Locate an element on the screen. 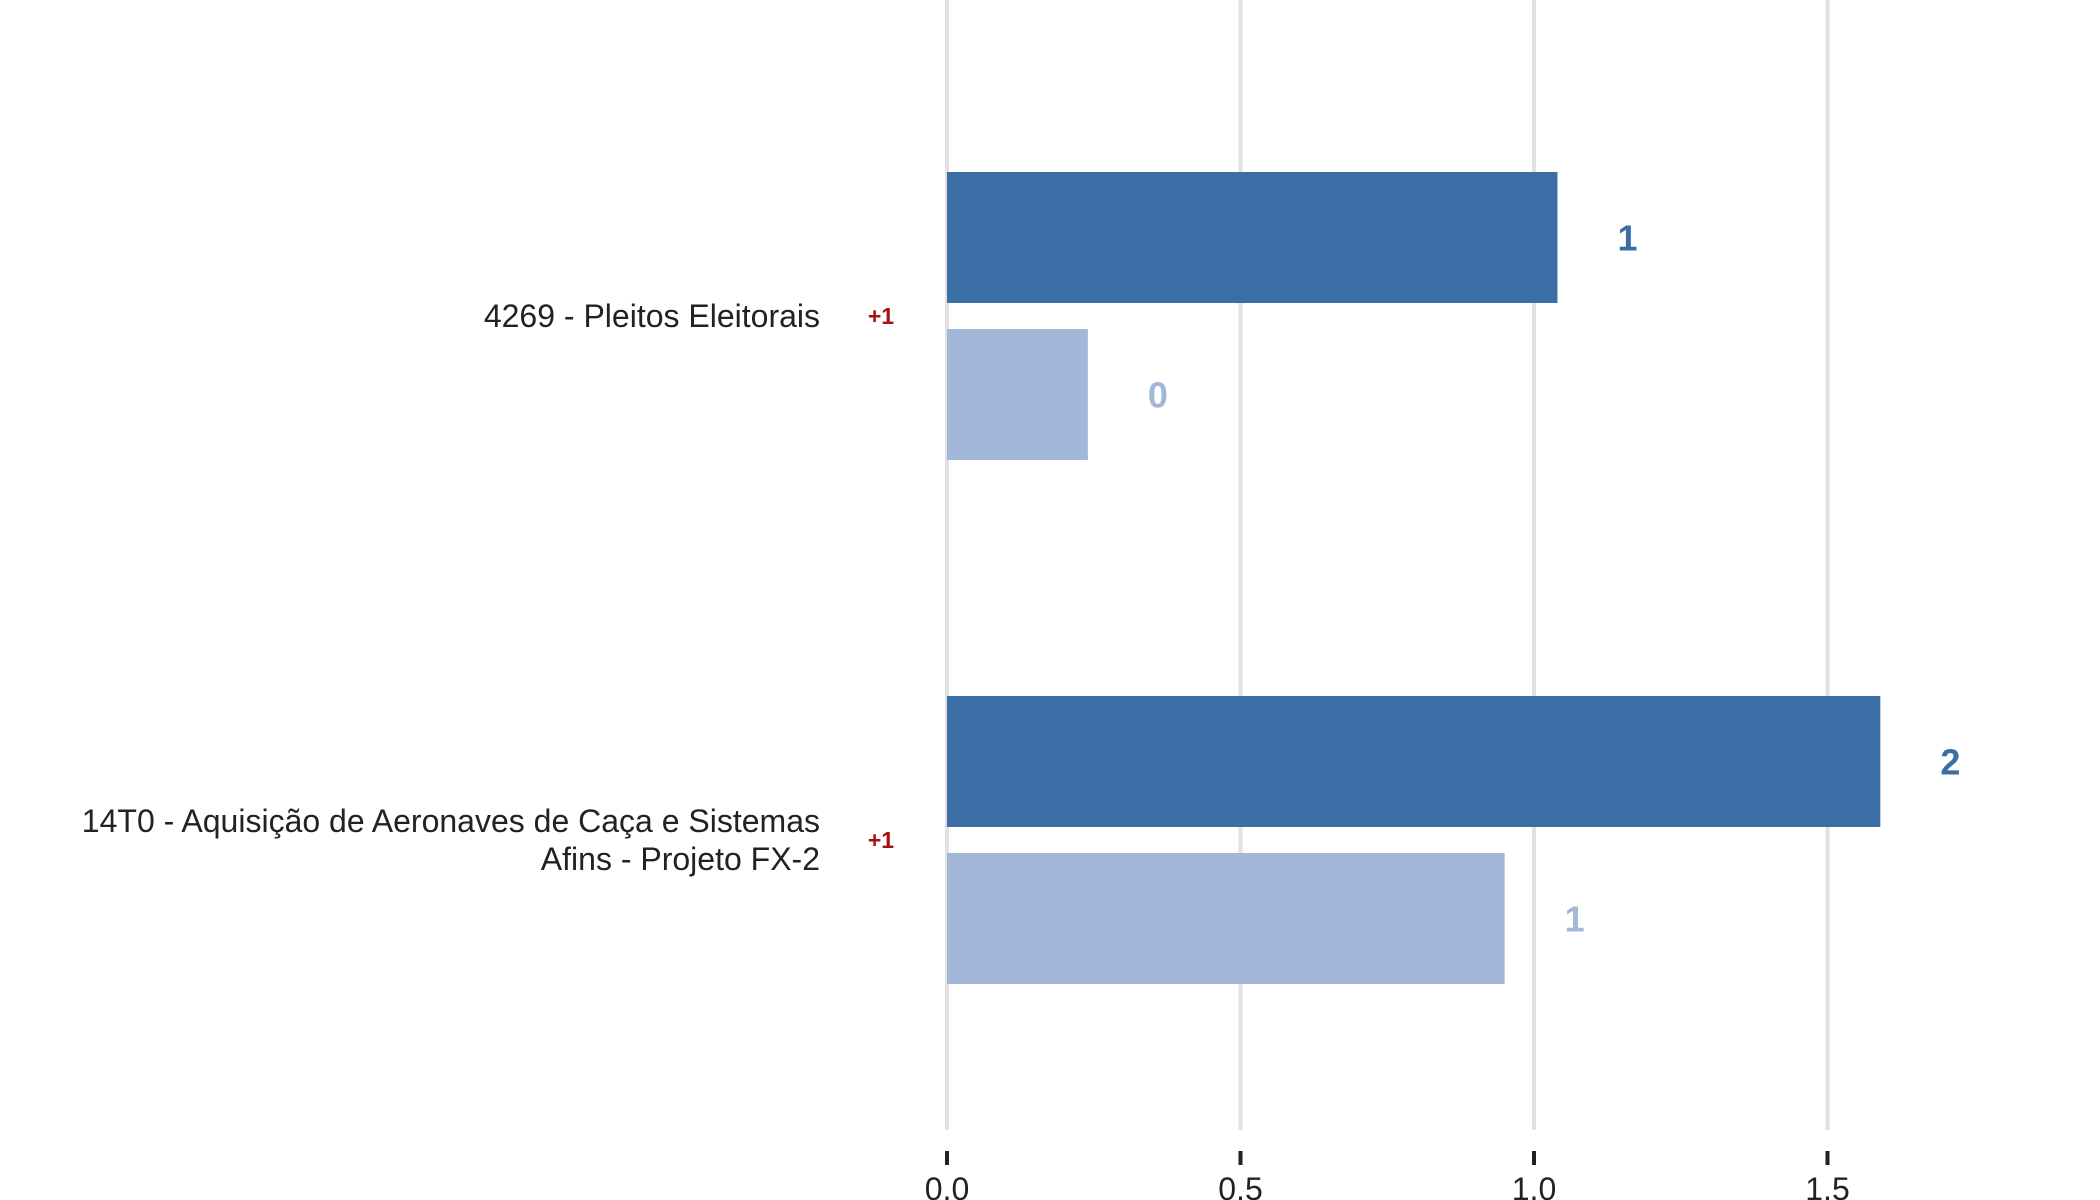 Image resolution: width=2100 pixels, height=1200 pixels. bar-value-label: 0 is located at coordinates (1158, 395).